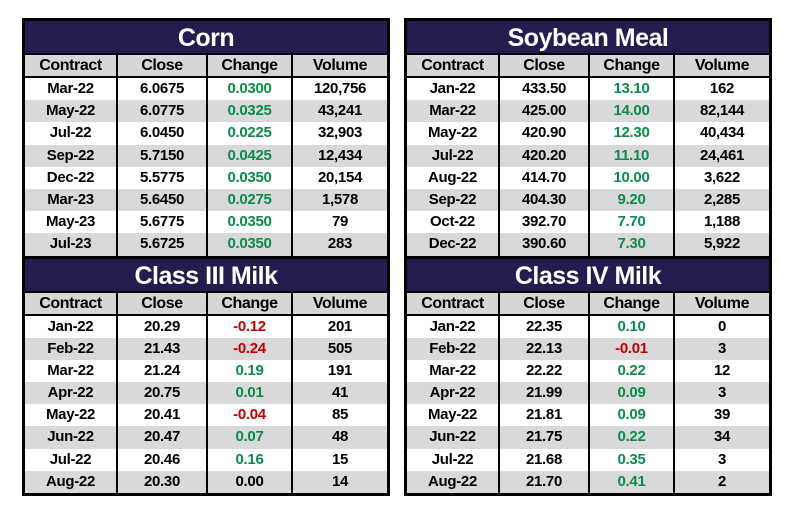 The image size is (788, 526). I want to click on table-title-corn: Corn, so click(206, 38).